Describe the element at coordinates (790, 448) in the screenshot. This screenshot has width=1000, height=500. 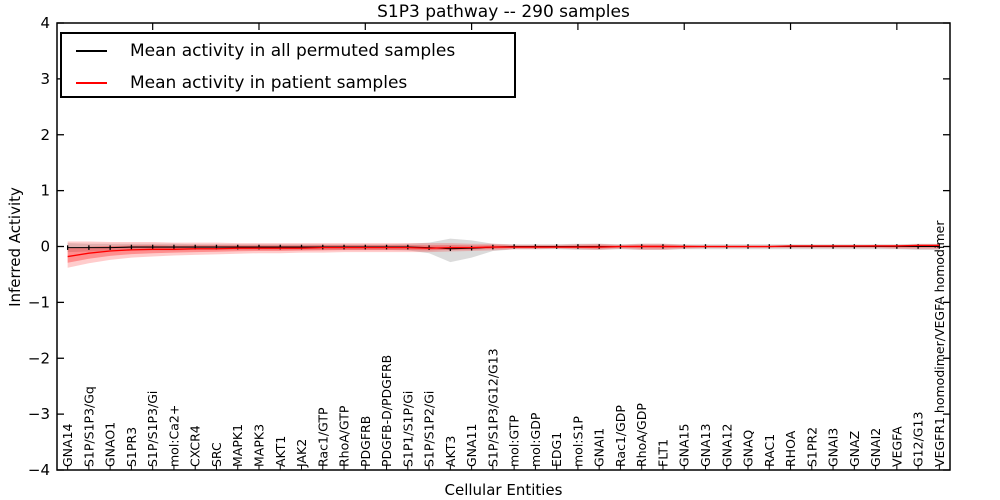
I see `x-tick-label: RHOA` at that location.